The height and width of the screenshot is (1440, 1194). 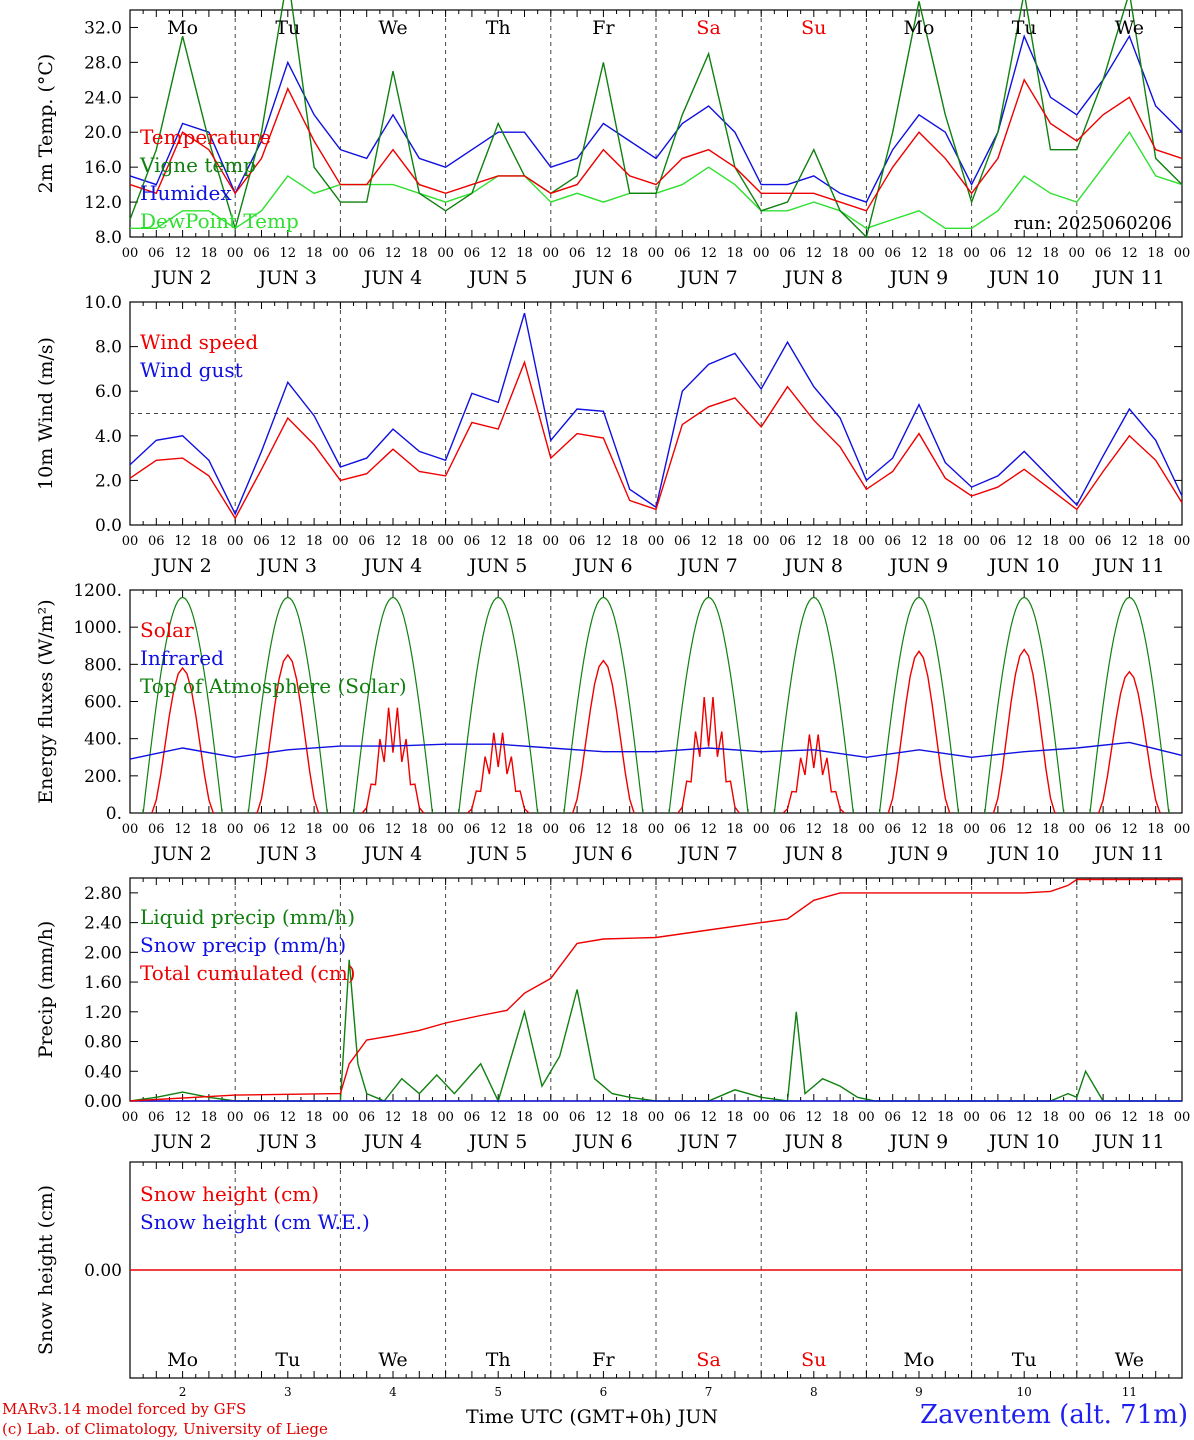 What do you see at coordinates (97, 591) in the screenshot?
I see `y-tick-label: 1200.` at bounding box center [97, 591].